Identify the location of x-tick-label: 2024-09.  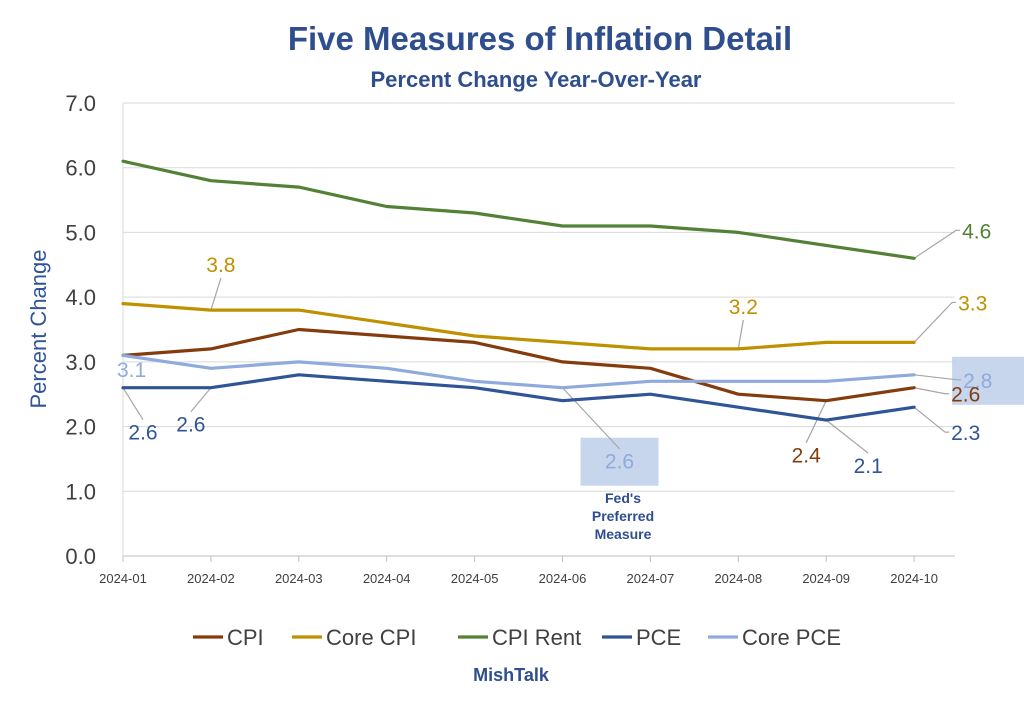
(826, 578).